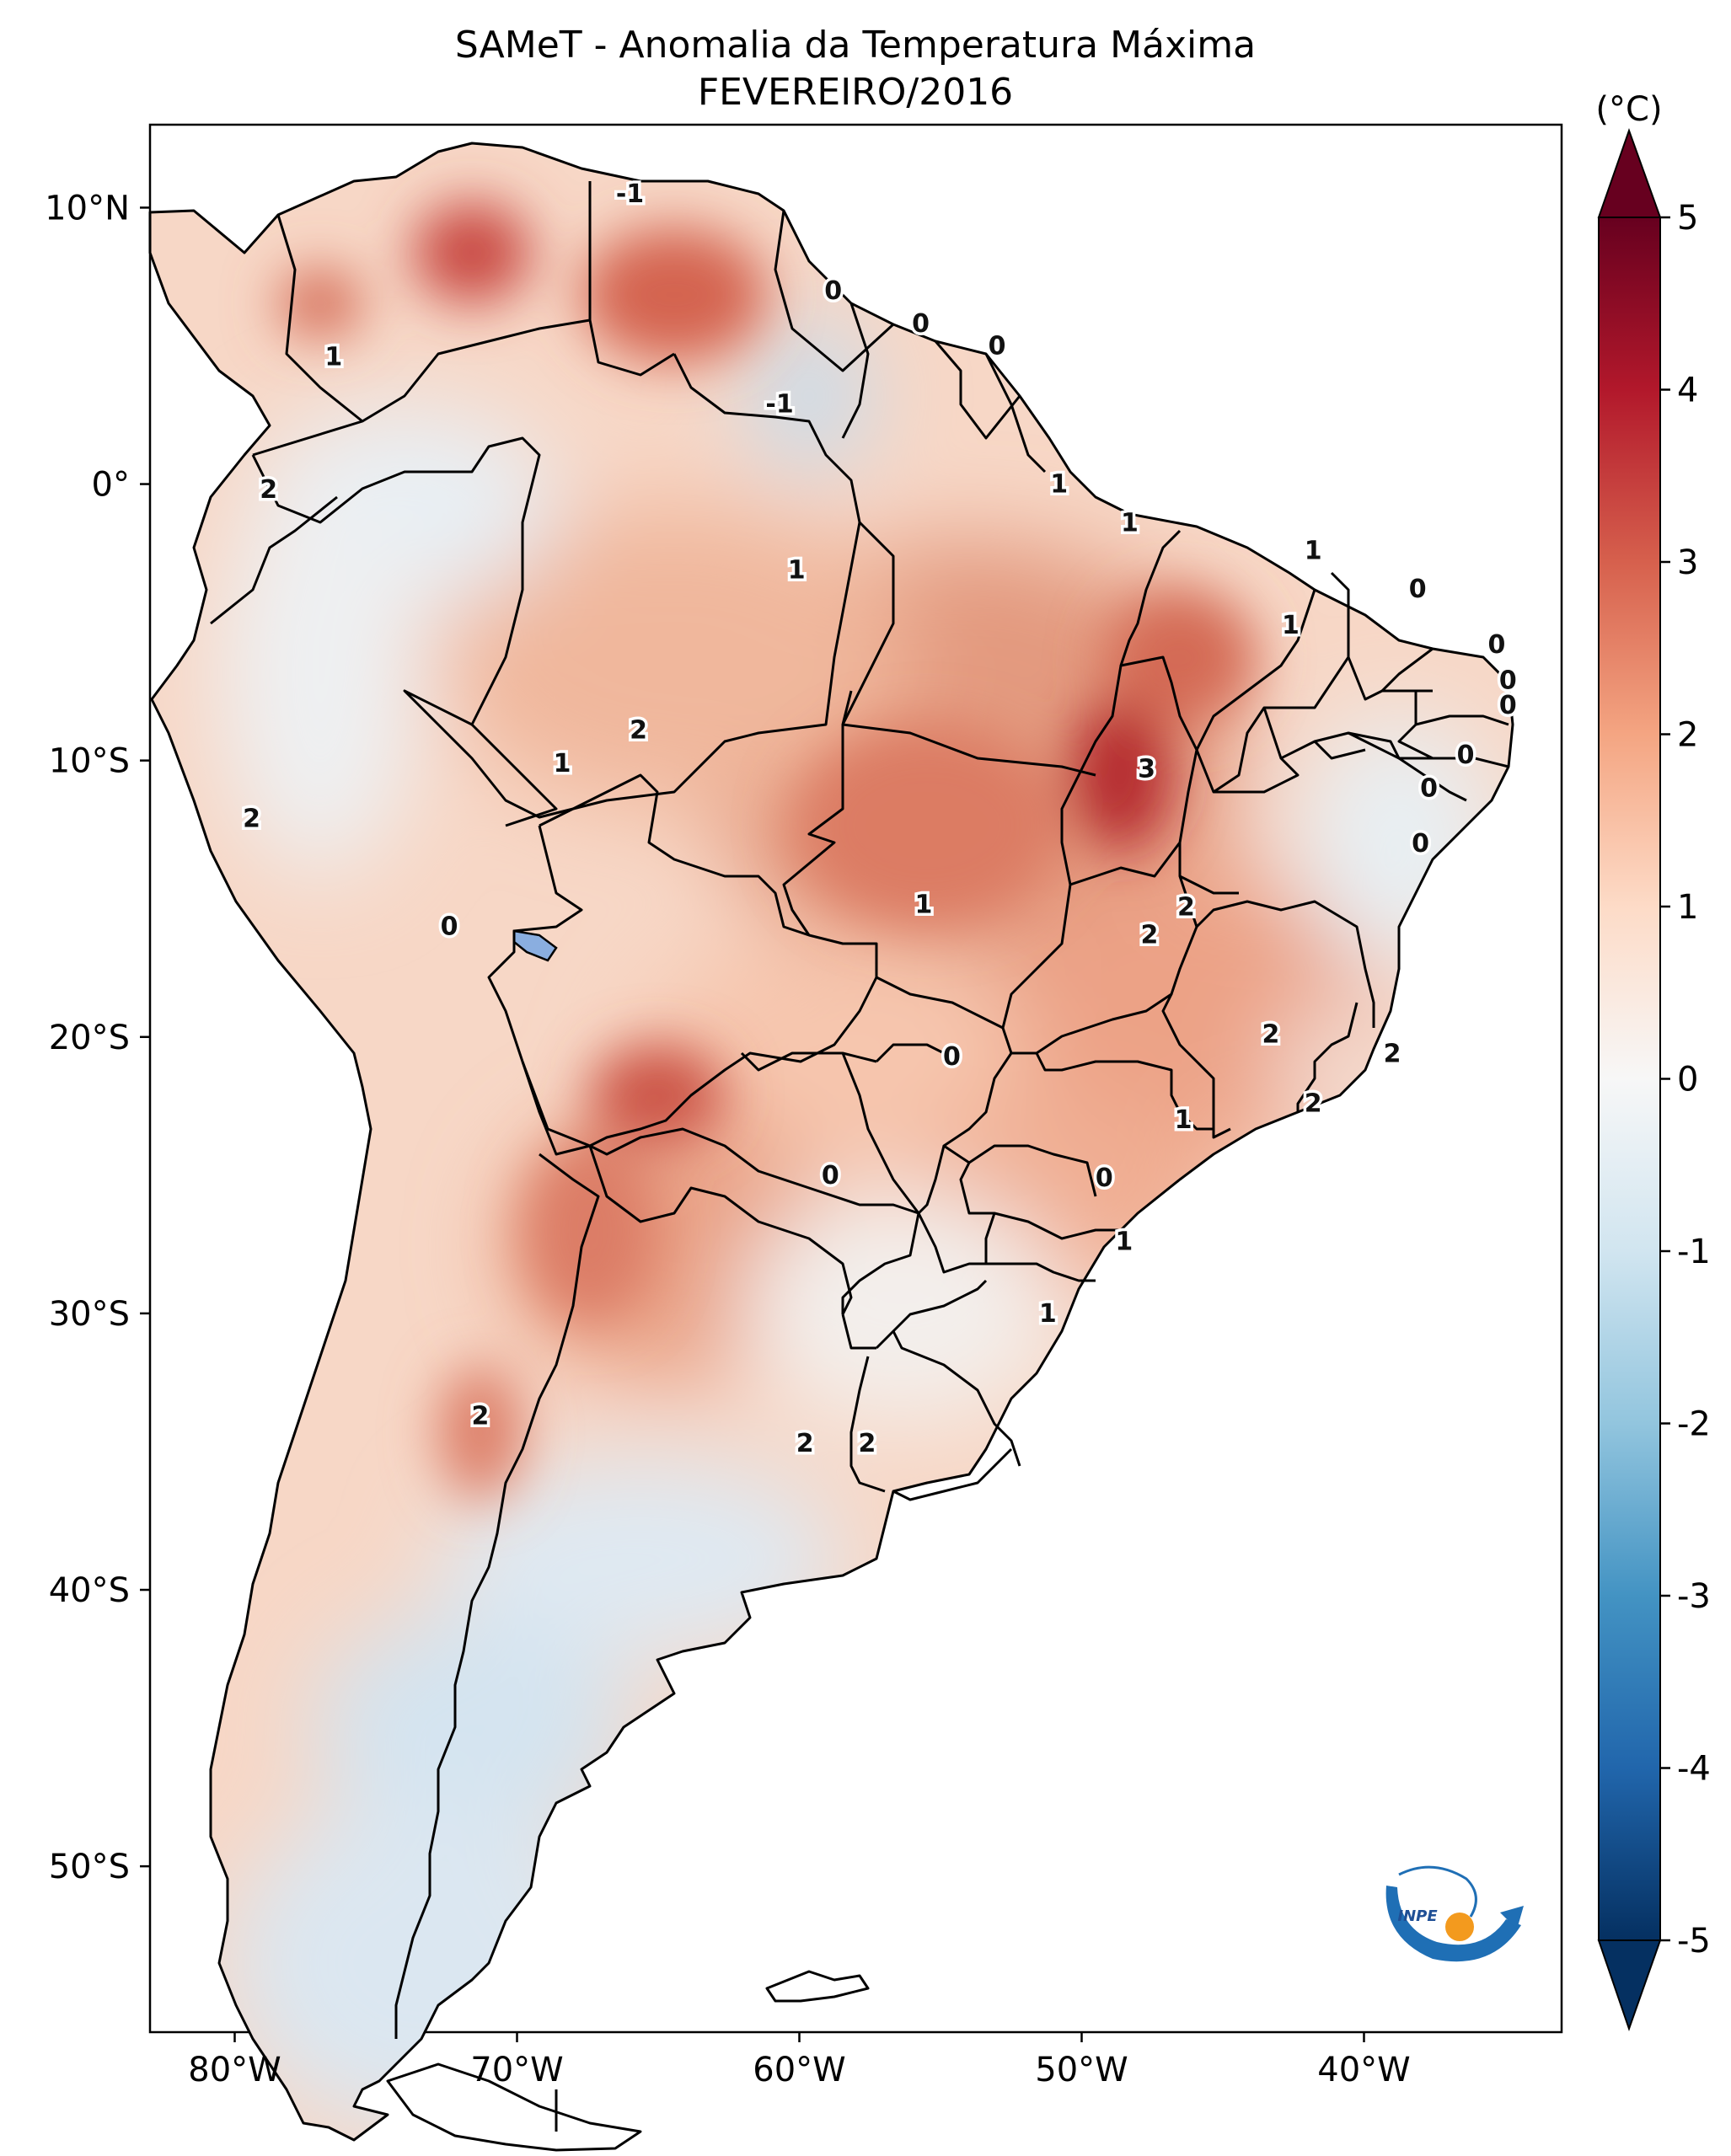 This screenshot has width=1731, height=2156. What do you see at coordinates (1694, 1769) in the screenshot?
I see `colorbar-tick-label: -4` at bounding box center [1694, 1769].